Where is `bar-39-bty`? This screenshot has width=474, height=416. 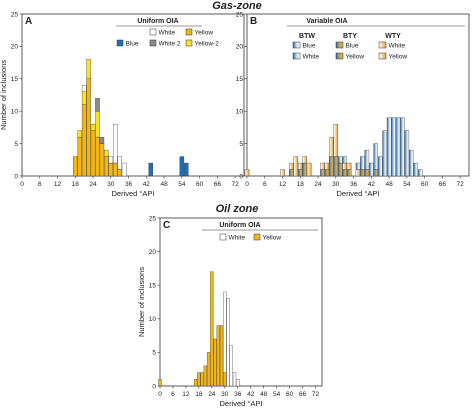
bar-39-bty is located at coordinates (362, 173).